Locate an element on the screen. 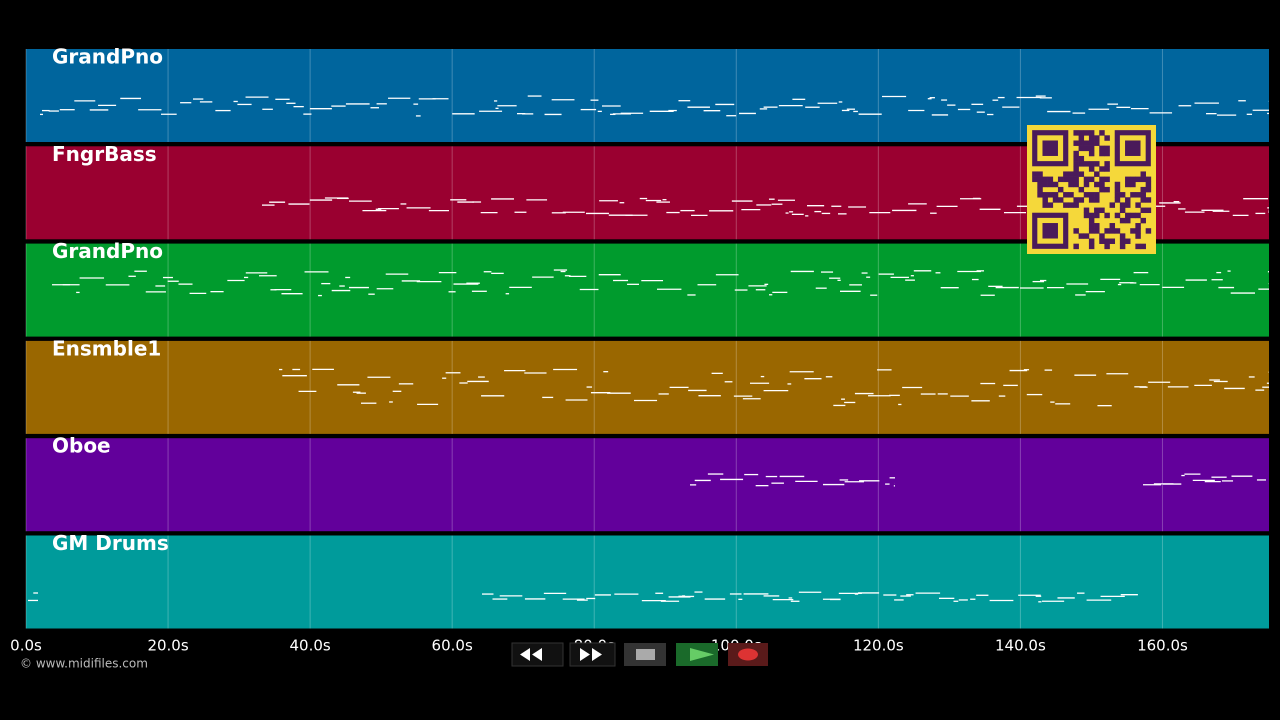 This screenshot has width=1280, height=720. track: Ensmble1 is located at coordinates (647, 385).